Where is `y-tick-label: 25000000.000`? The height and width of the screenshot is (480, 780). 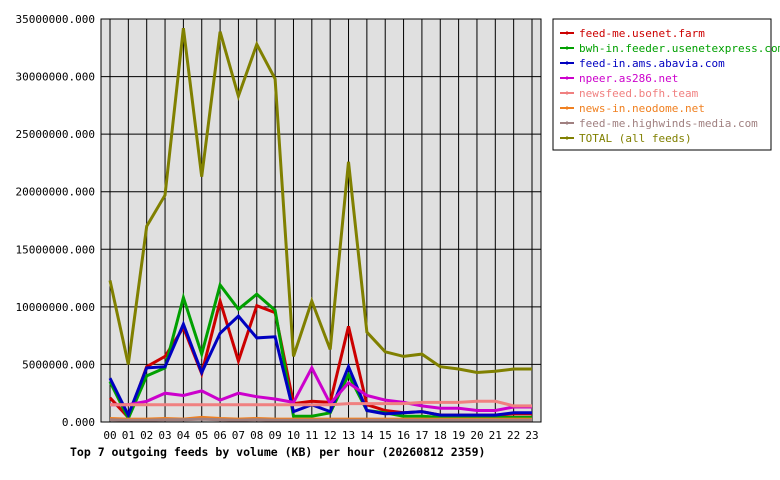 y-tick-label: 25000000.000 is located at coordinates (55, 134).